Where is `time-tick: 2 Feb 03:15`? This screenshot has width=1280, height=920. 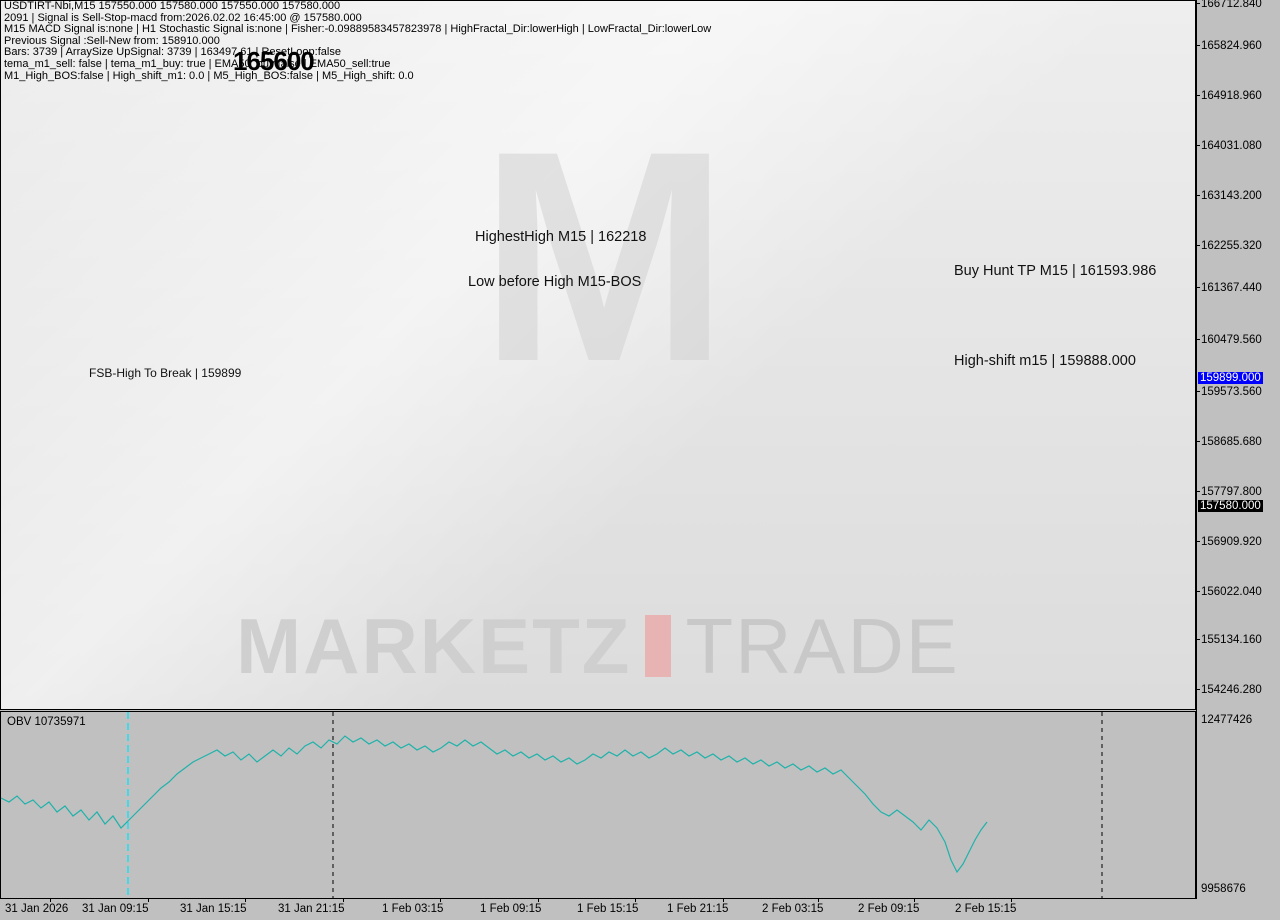
time-tick: 2 Feb 03:15 is located at coordinates (793, 909).